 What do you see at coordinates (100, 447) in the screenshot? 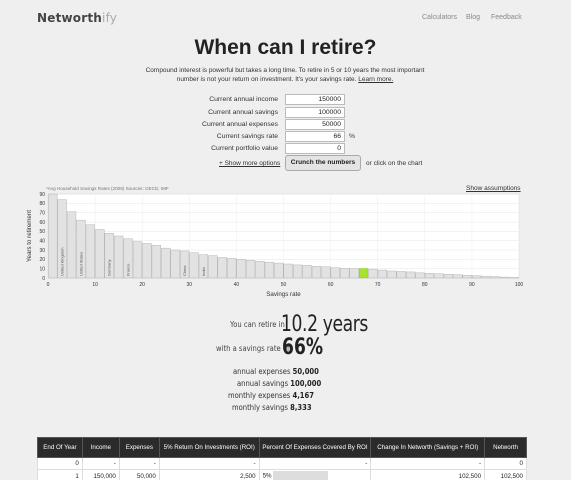
I see `col-income: Income` at bounding box center [100, 447].